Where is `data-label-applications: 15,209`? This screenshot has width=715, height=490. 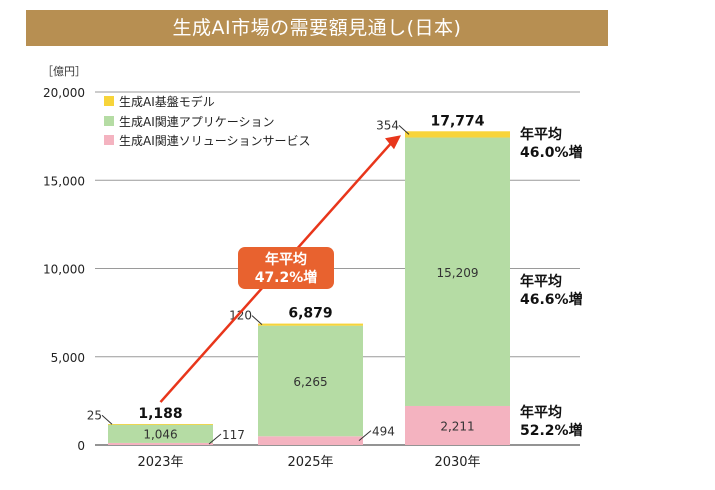 data-label-applications: 15,209 is located at coordinates (458, 273).